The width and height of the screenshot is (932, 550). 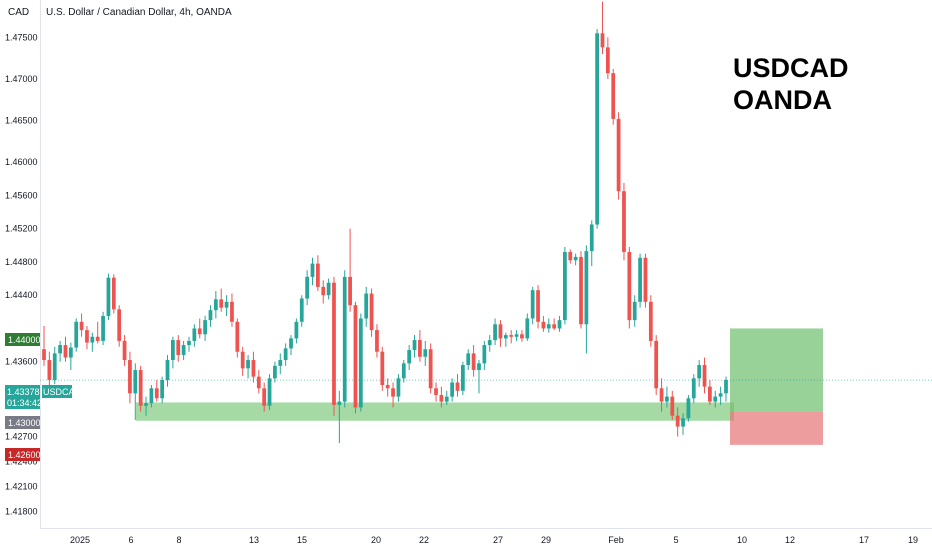 What do you see at coordinates (21, 437) in the screenshot?
I see `y-tick-label: 1.42700` at bounding box center [21, 437].